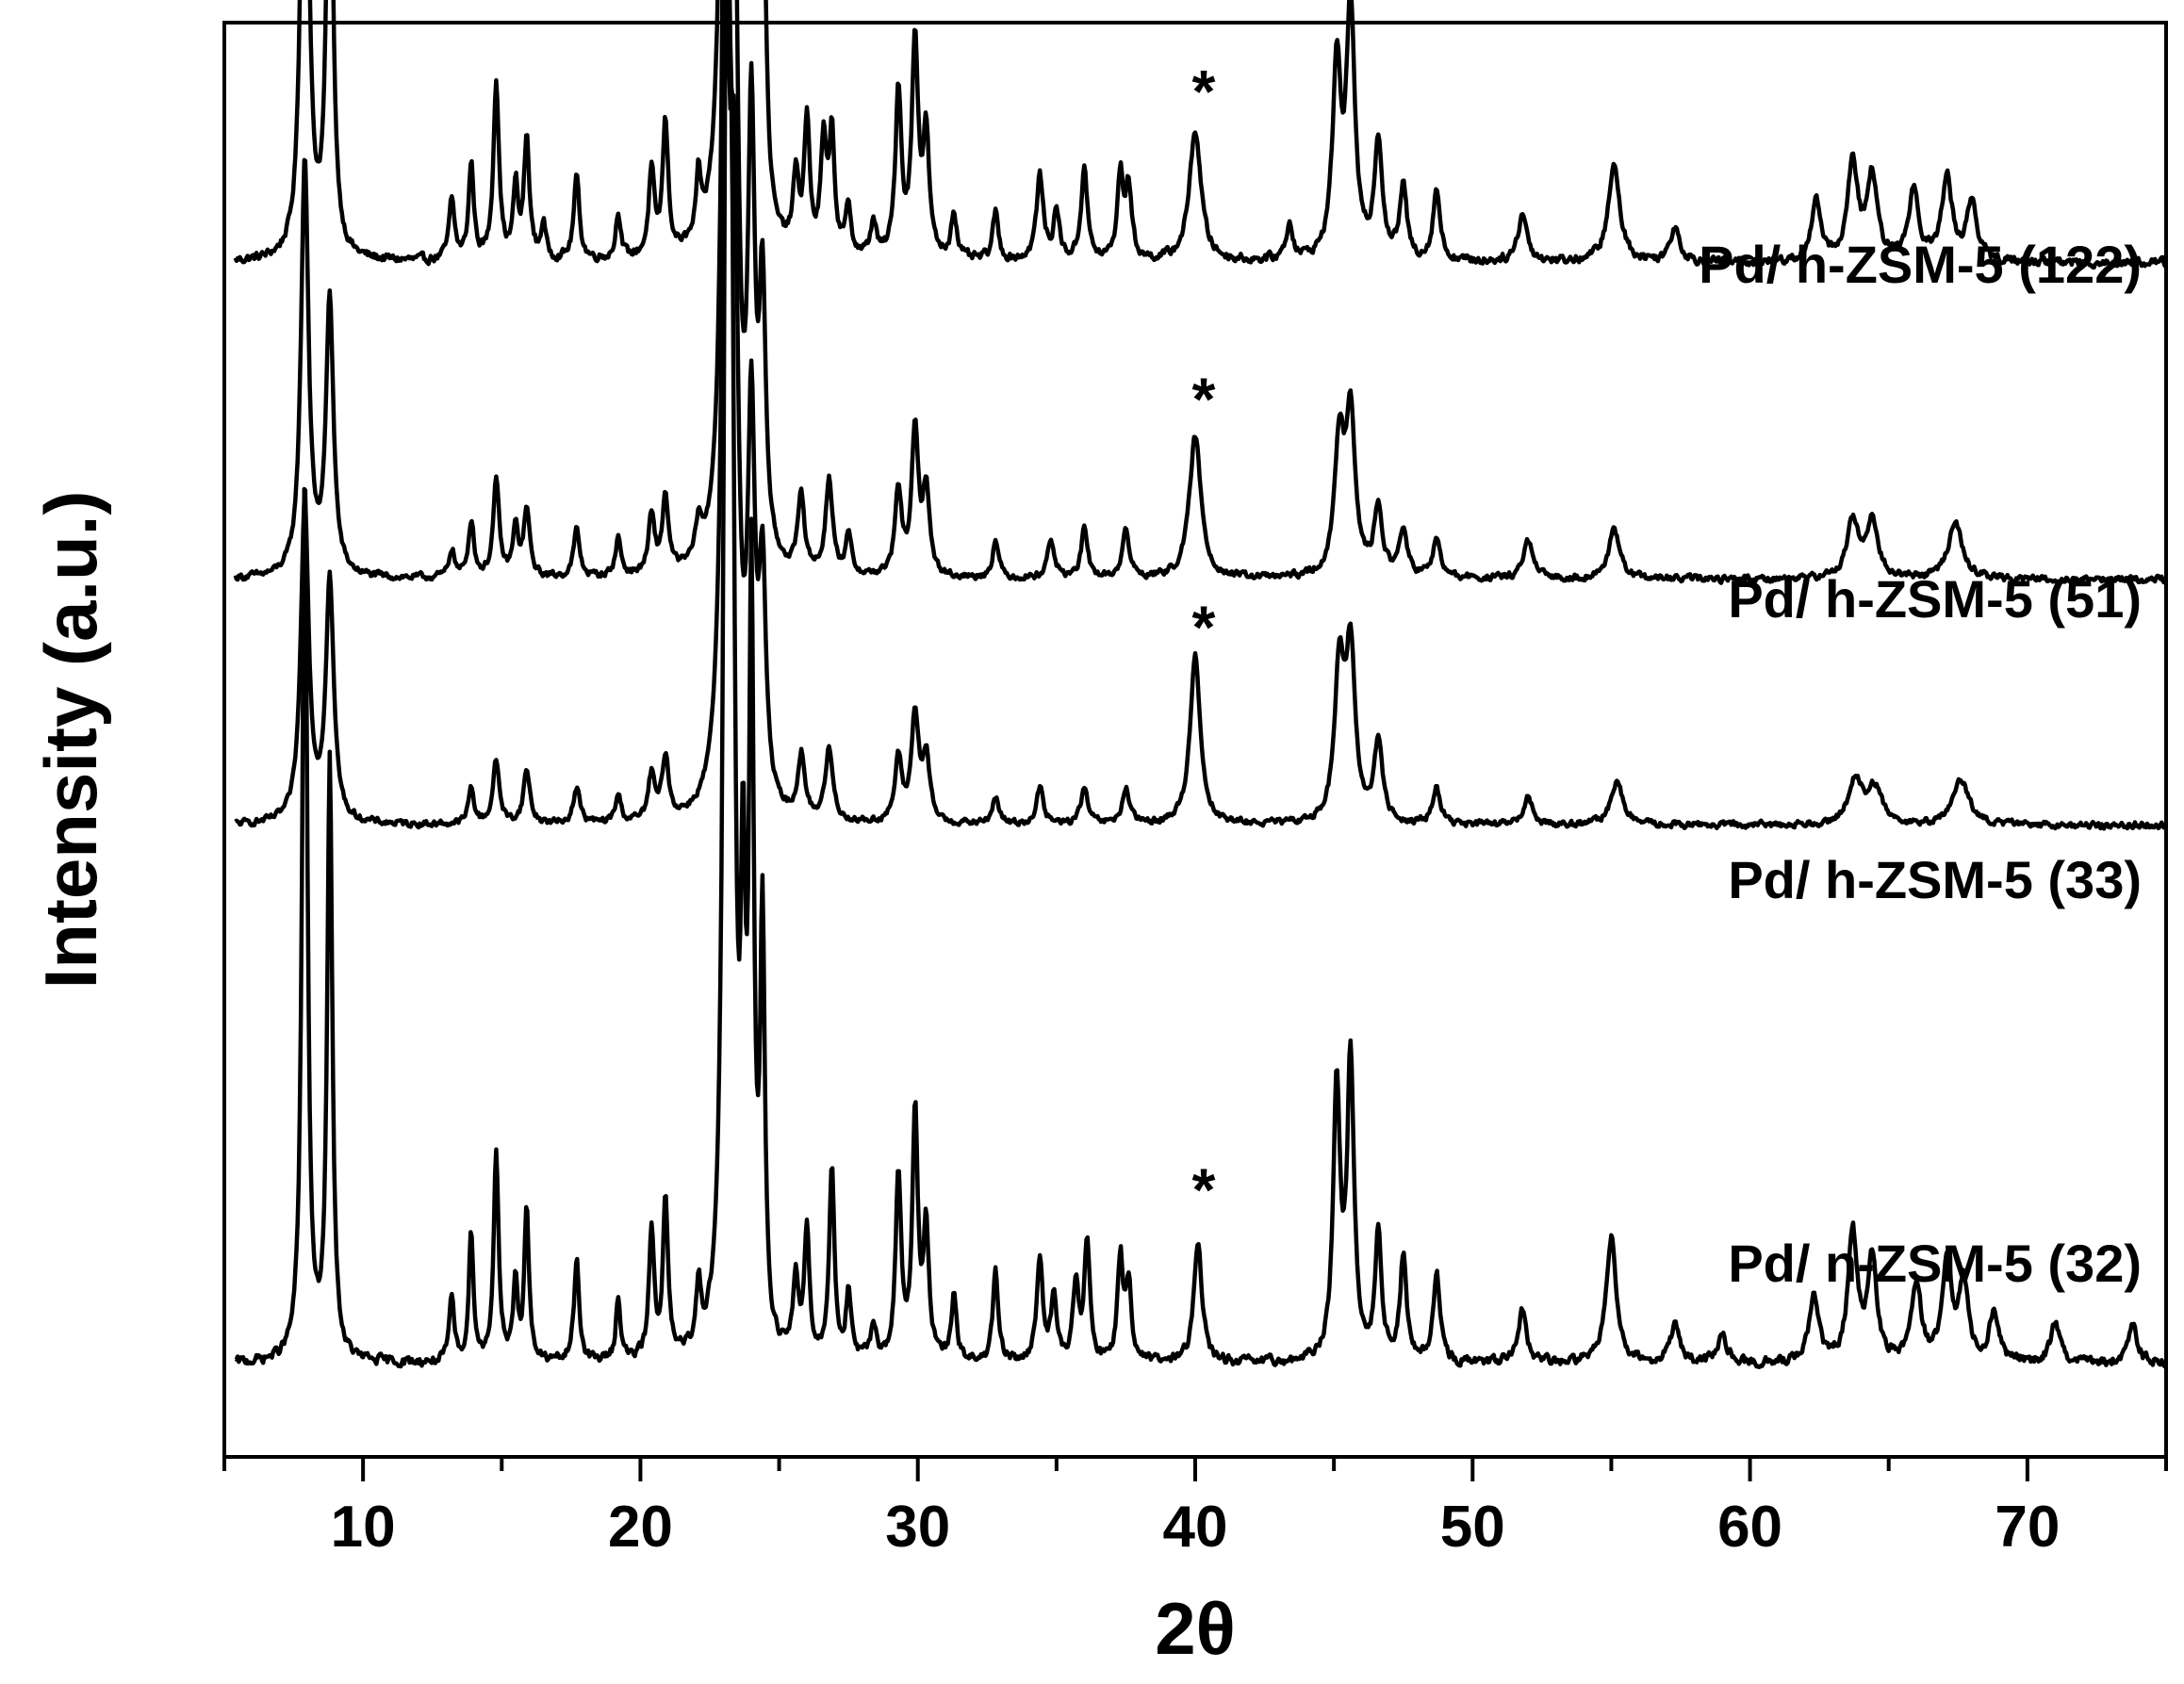 The width and height of the screenshot is (2184, 1684). Describe the element at coordinates (917, 1527) in the screenshot. I see `x-tick-label: 30` at that location.